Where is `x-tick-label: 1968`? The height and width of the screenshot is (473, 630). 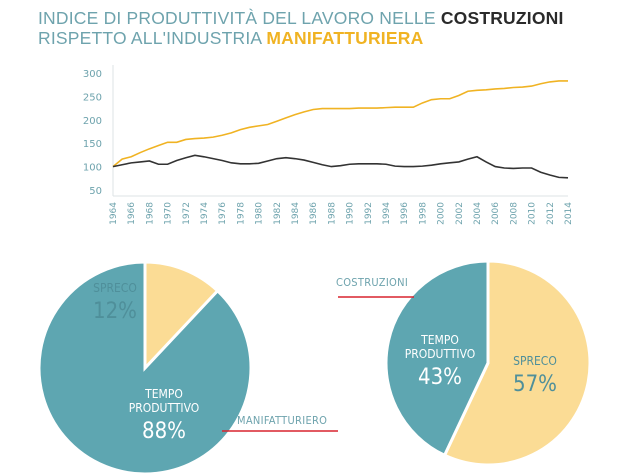 x-tick-label: 1968 is located at coordinates (150, 213).